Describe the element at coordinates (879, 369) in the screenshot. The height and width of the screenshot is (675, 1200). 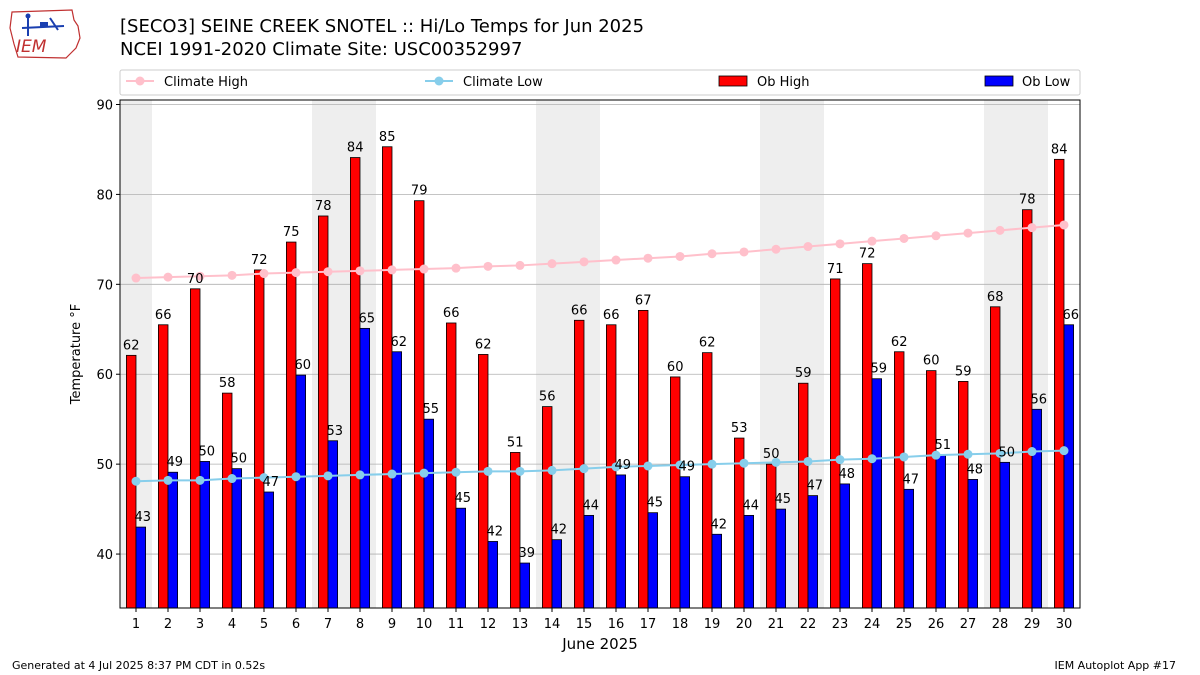
I see `ob-low-value-label: 59` at that location.